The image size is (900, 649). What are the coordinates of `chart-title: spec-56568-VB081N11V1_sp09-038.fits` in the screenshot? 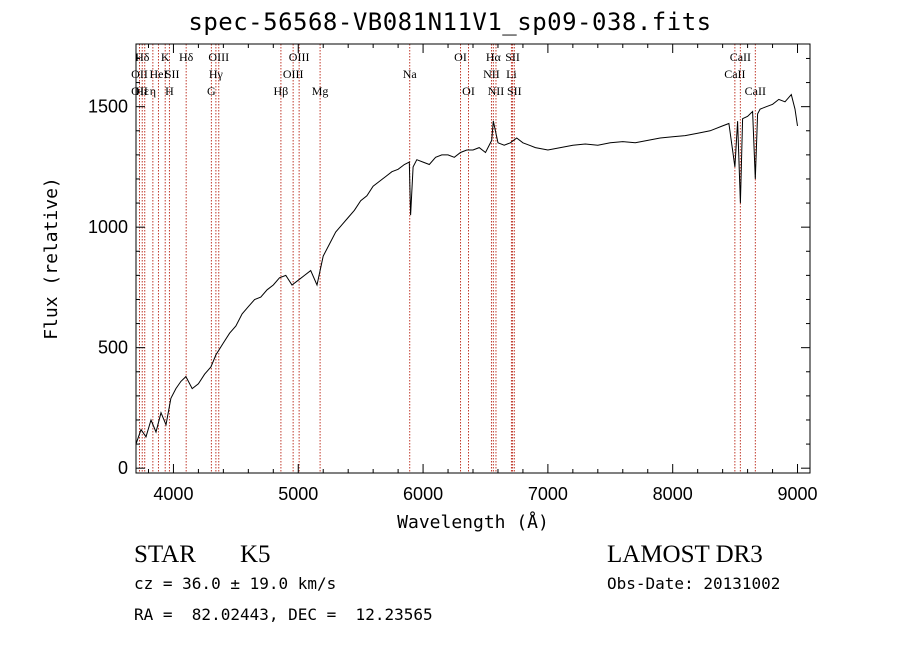 It's located at (450, 22).